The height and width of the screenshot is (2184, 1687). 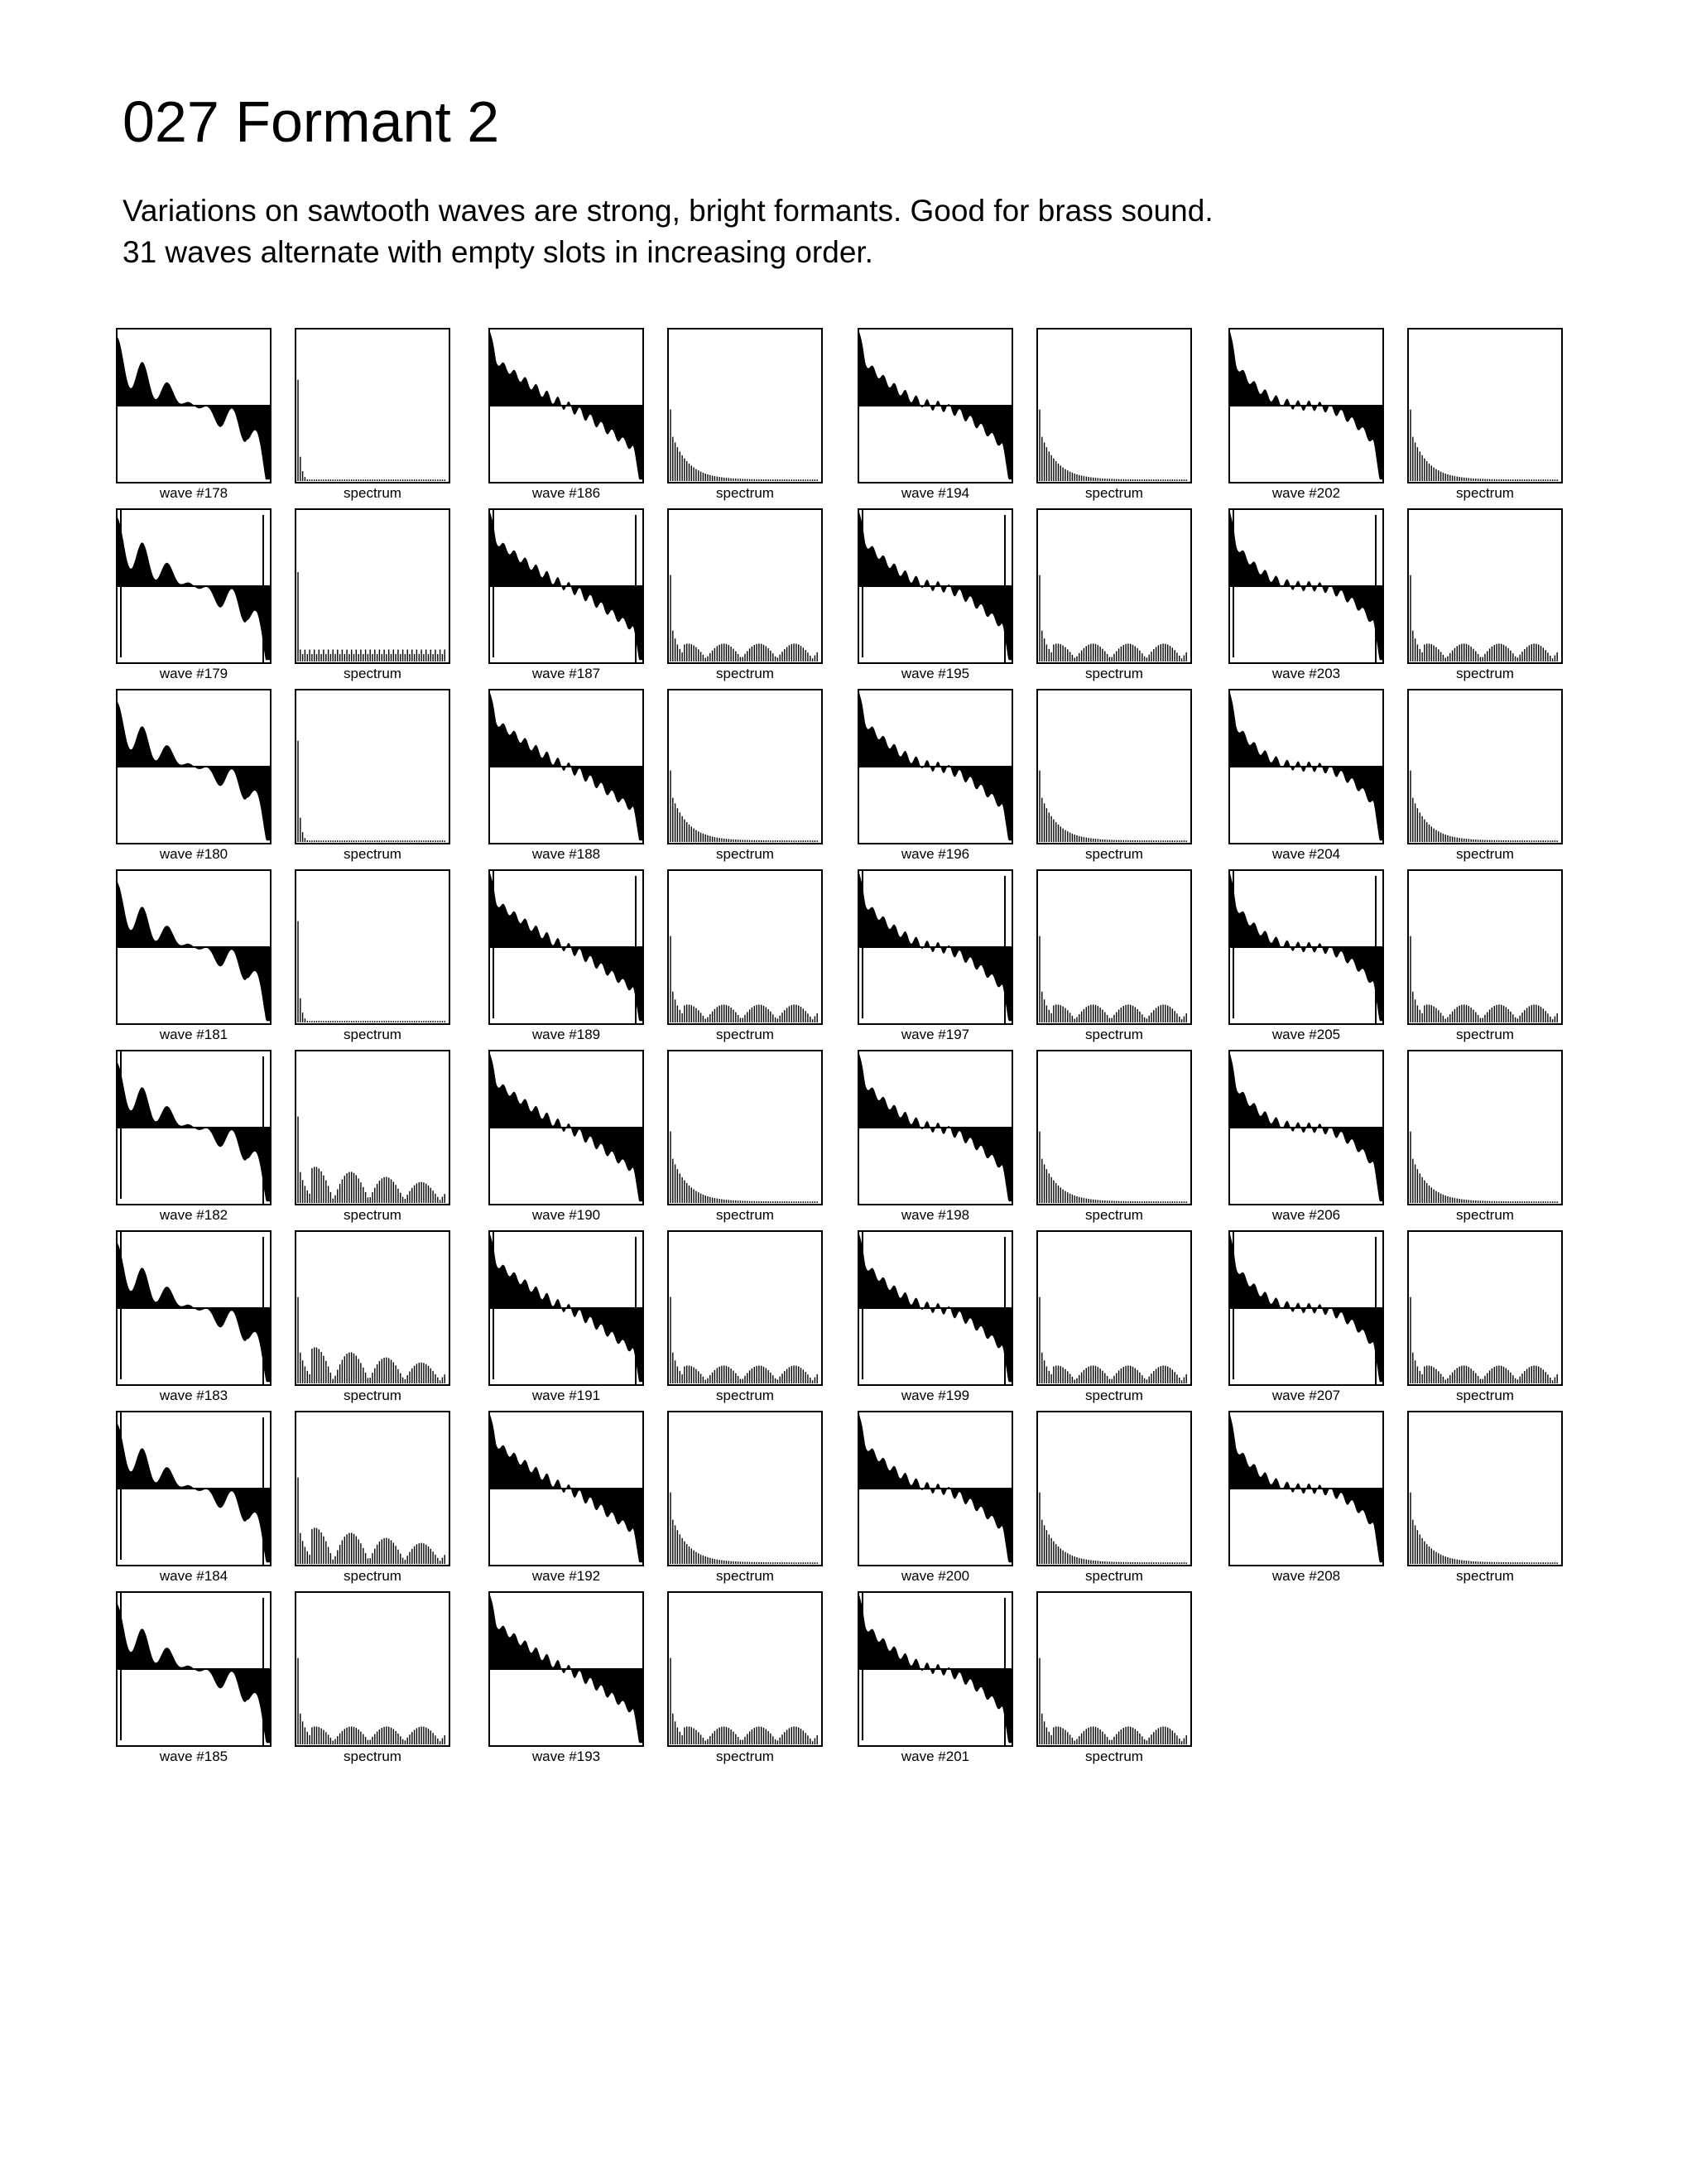 What do you see at coordinates (566, 1034) in the screenshot?
I see `wave-label: wave #189` at bounding box center [566, 1034].